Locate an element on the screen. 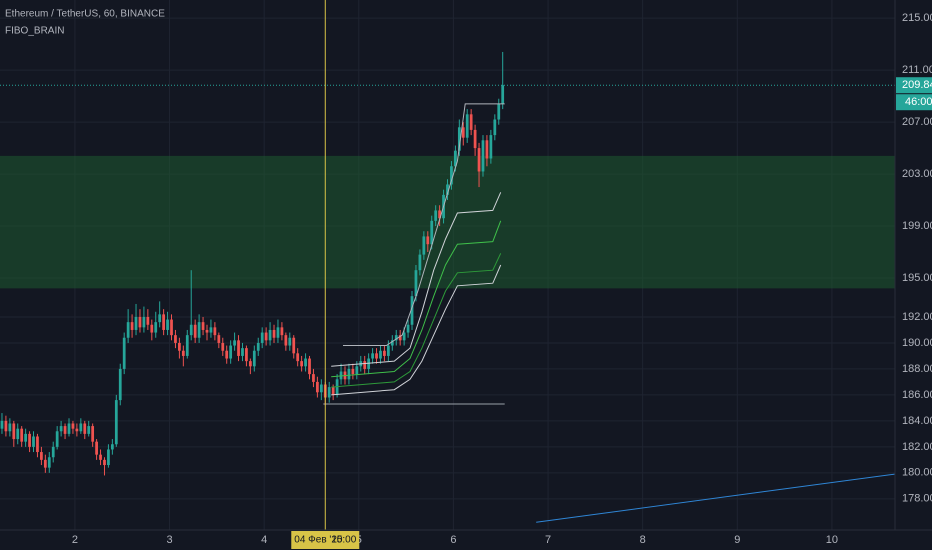  y-tick-label: 188.00 is located at coordinates (917, 369).